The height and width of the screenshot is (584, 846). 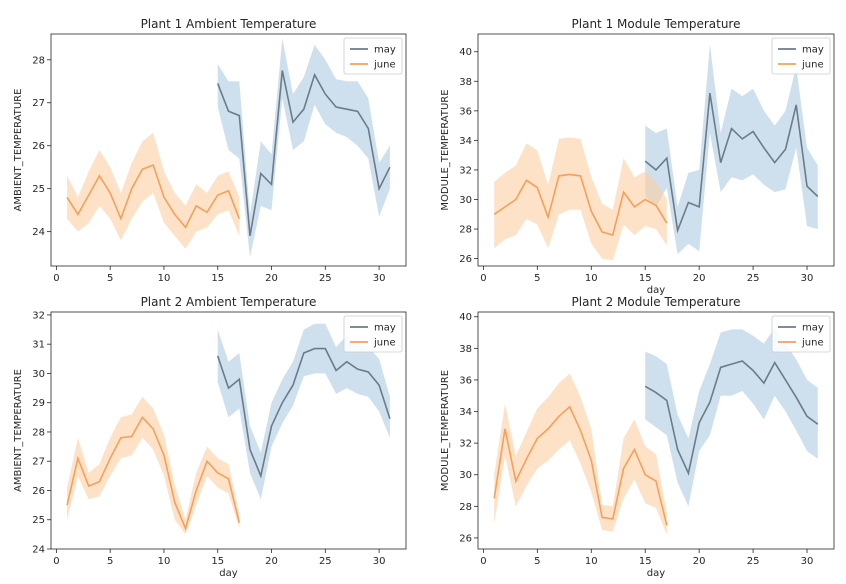 I want to click on y-tick-label: 29, so click(x=38, y=403).